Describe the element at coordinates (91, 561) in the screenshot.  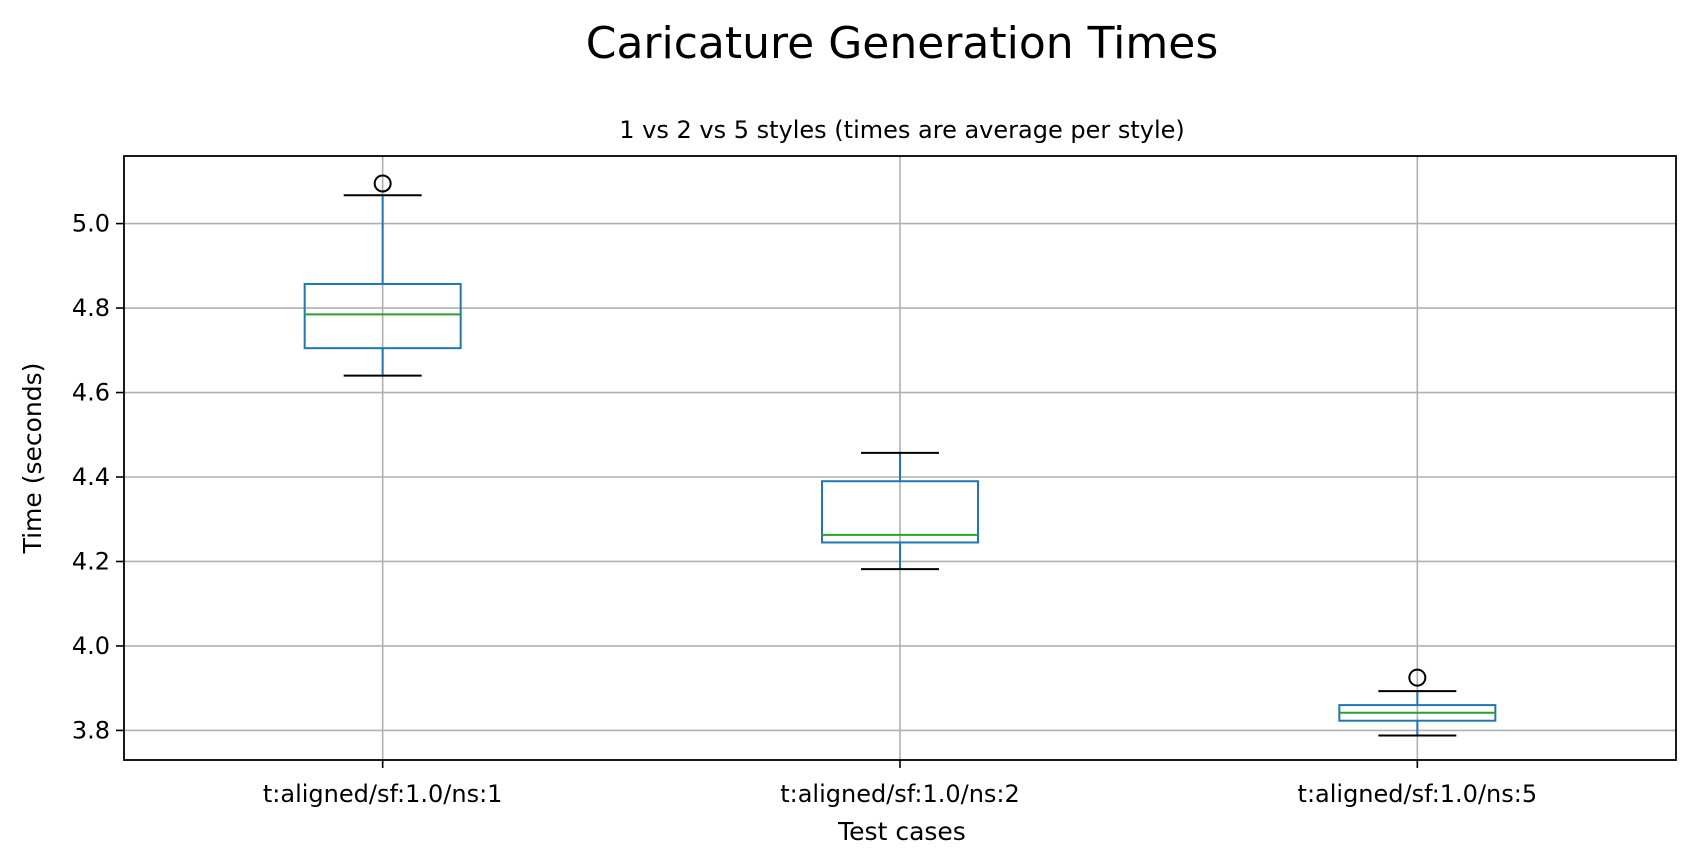
I see `y-tick-label: 4.2` at that location.